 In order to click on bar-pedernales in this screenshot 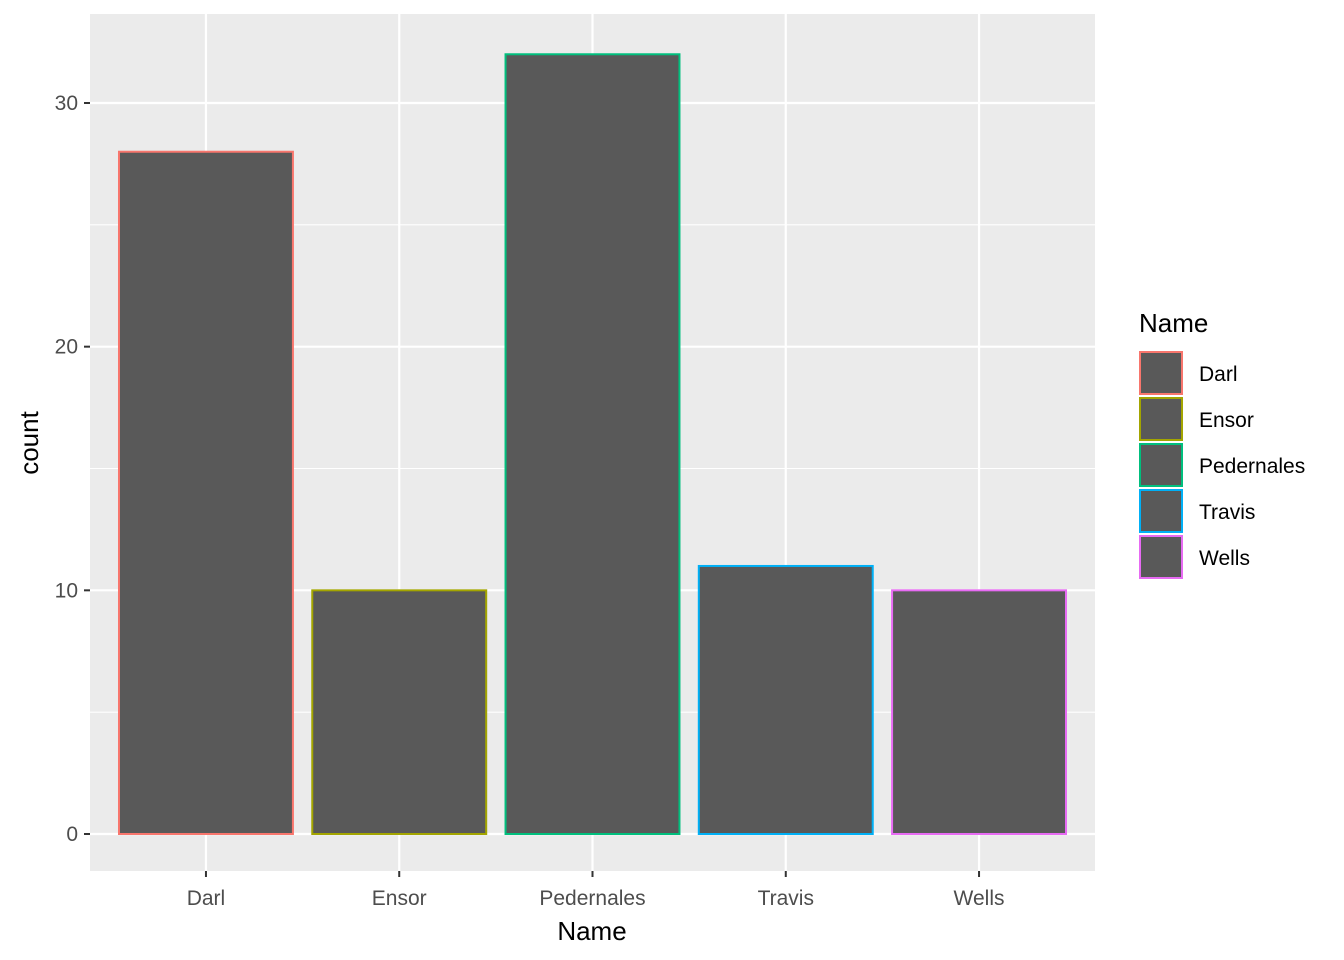, I will do `click(592, 444)`.